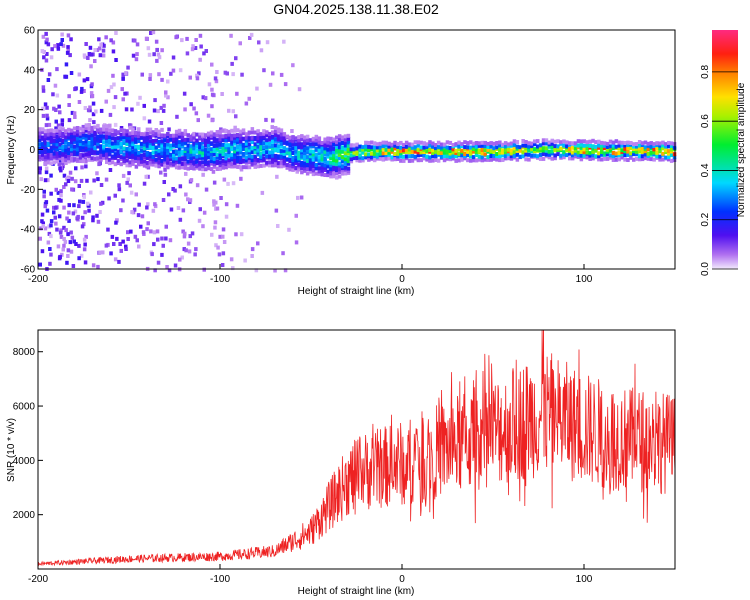 The width and height of the screenshot is (750, 600). Describe the element at coordinates (24, 515) in the screenshot. I see `y-tick-label: 2000` at that location.